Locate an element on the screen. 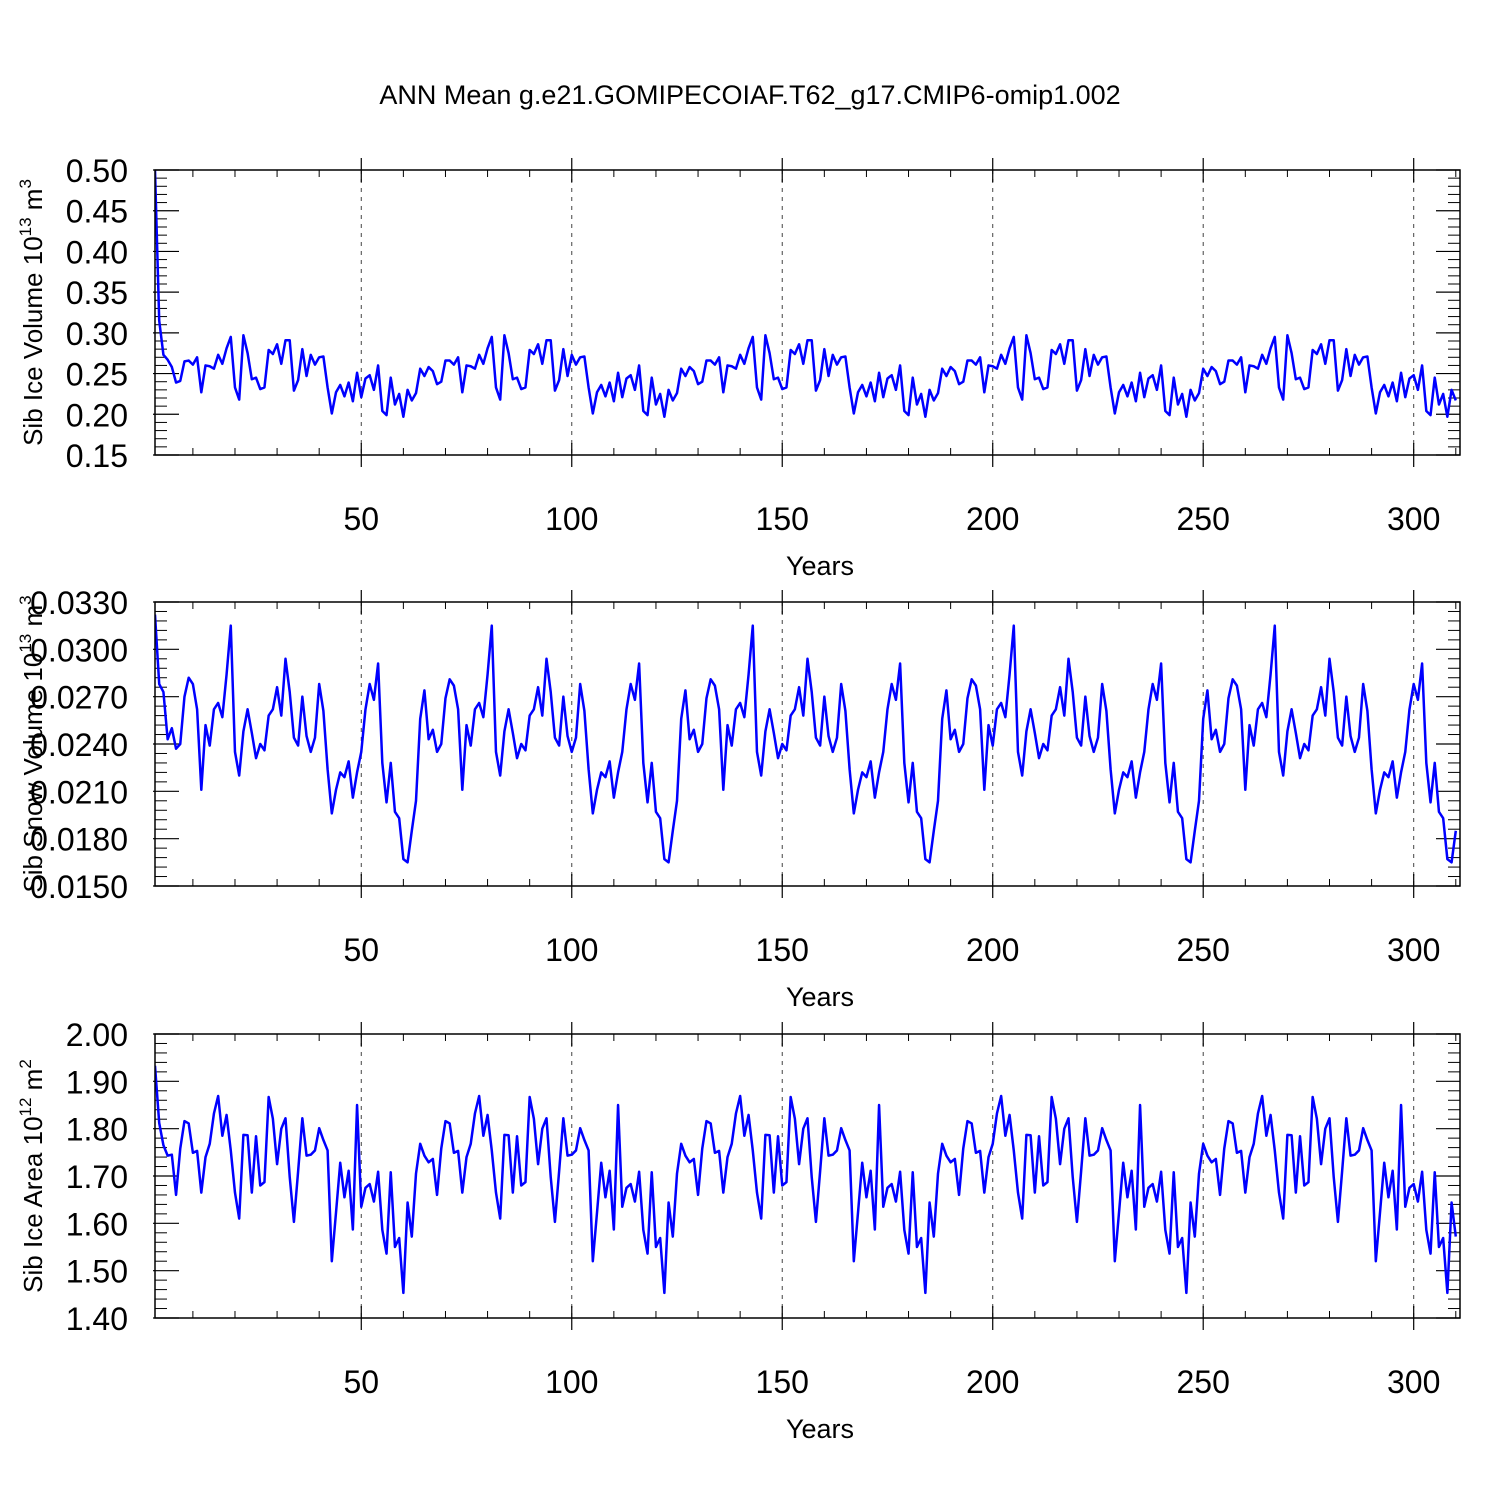  y-axis-label: Sib Ice Area 1012 m2 is located at coordinates (32, 1176).